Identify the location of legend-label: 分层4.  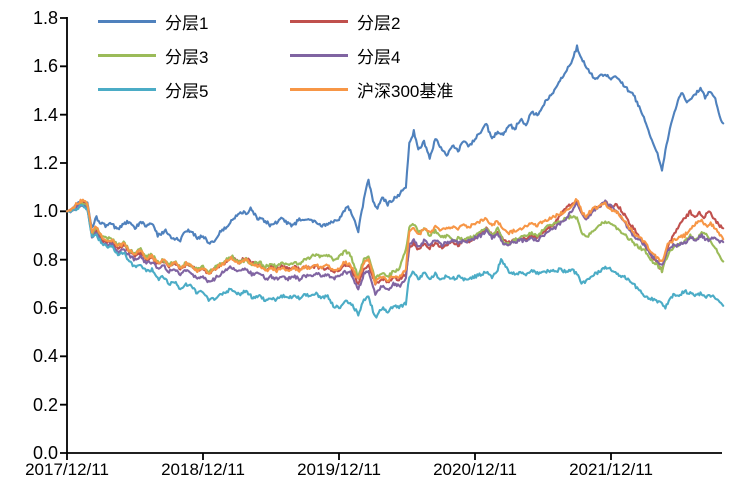
(379, 57).